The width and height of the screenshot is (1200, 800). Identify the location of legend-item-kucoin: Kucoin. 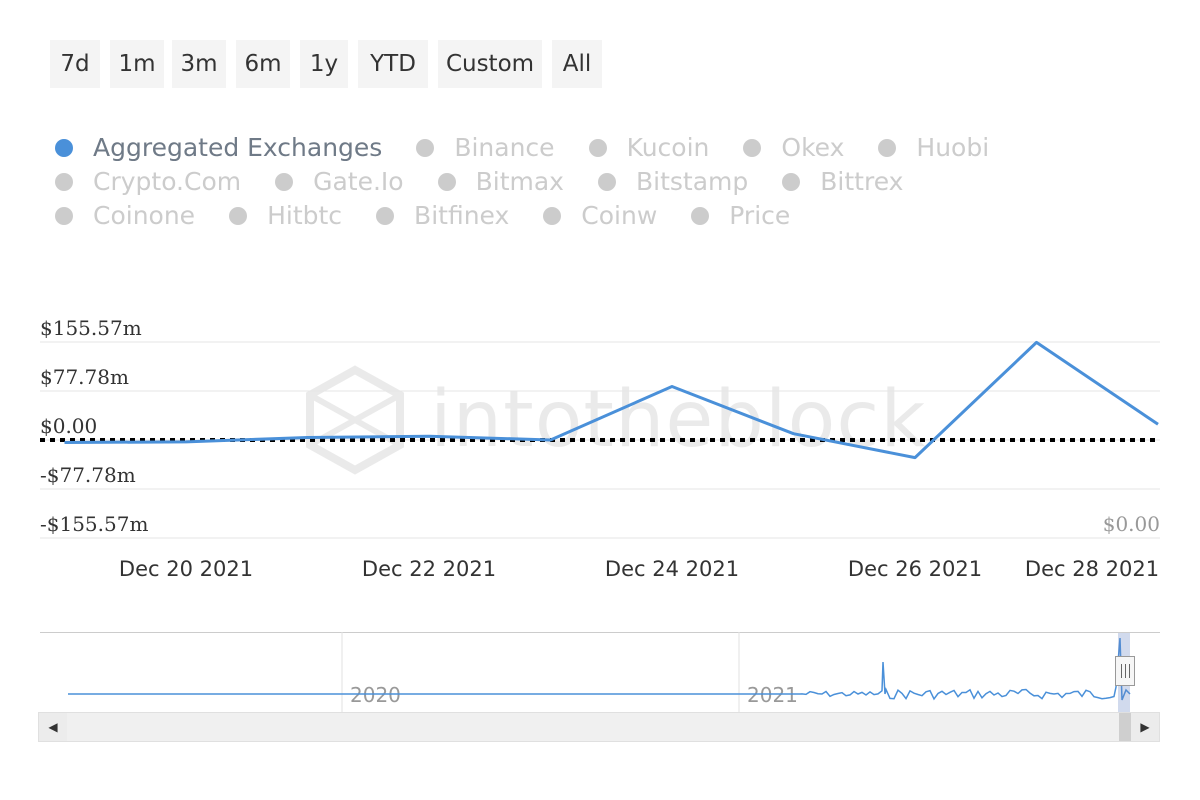
(649, 147).